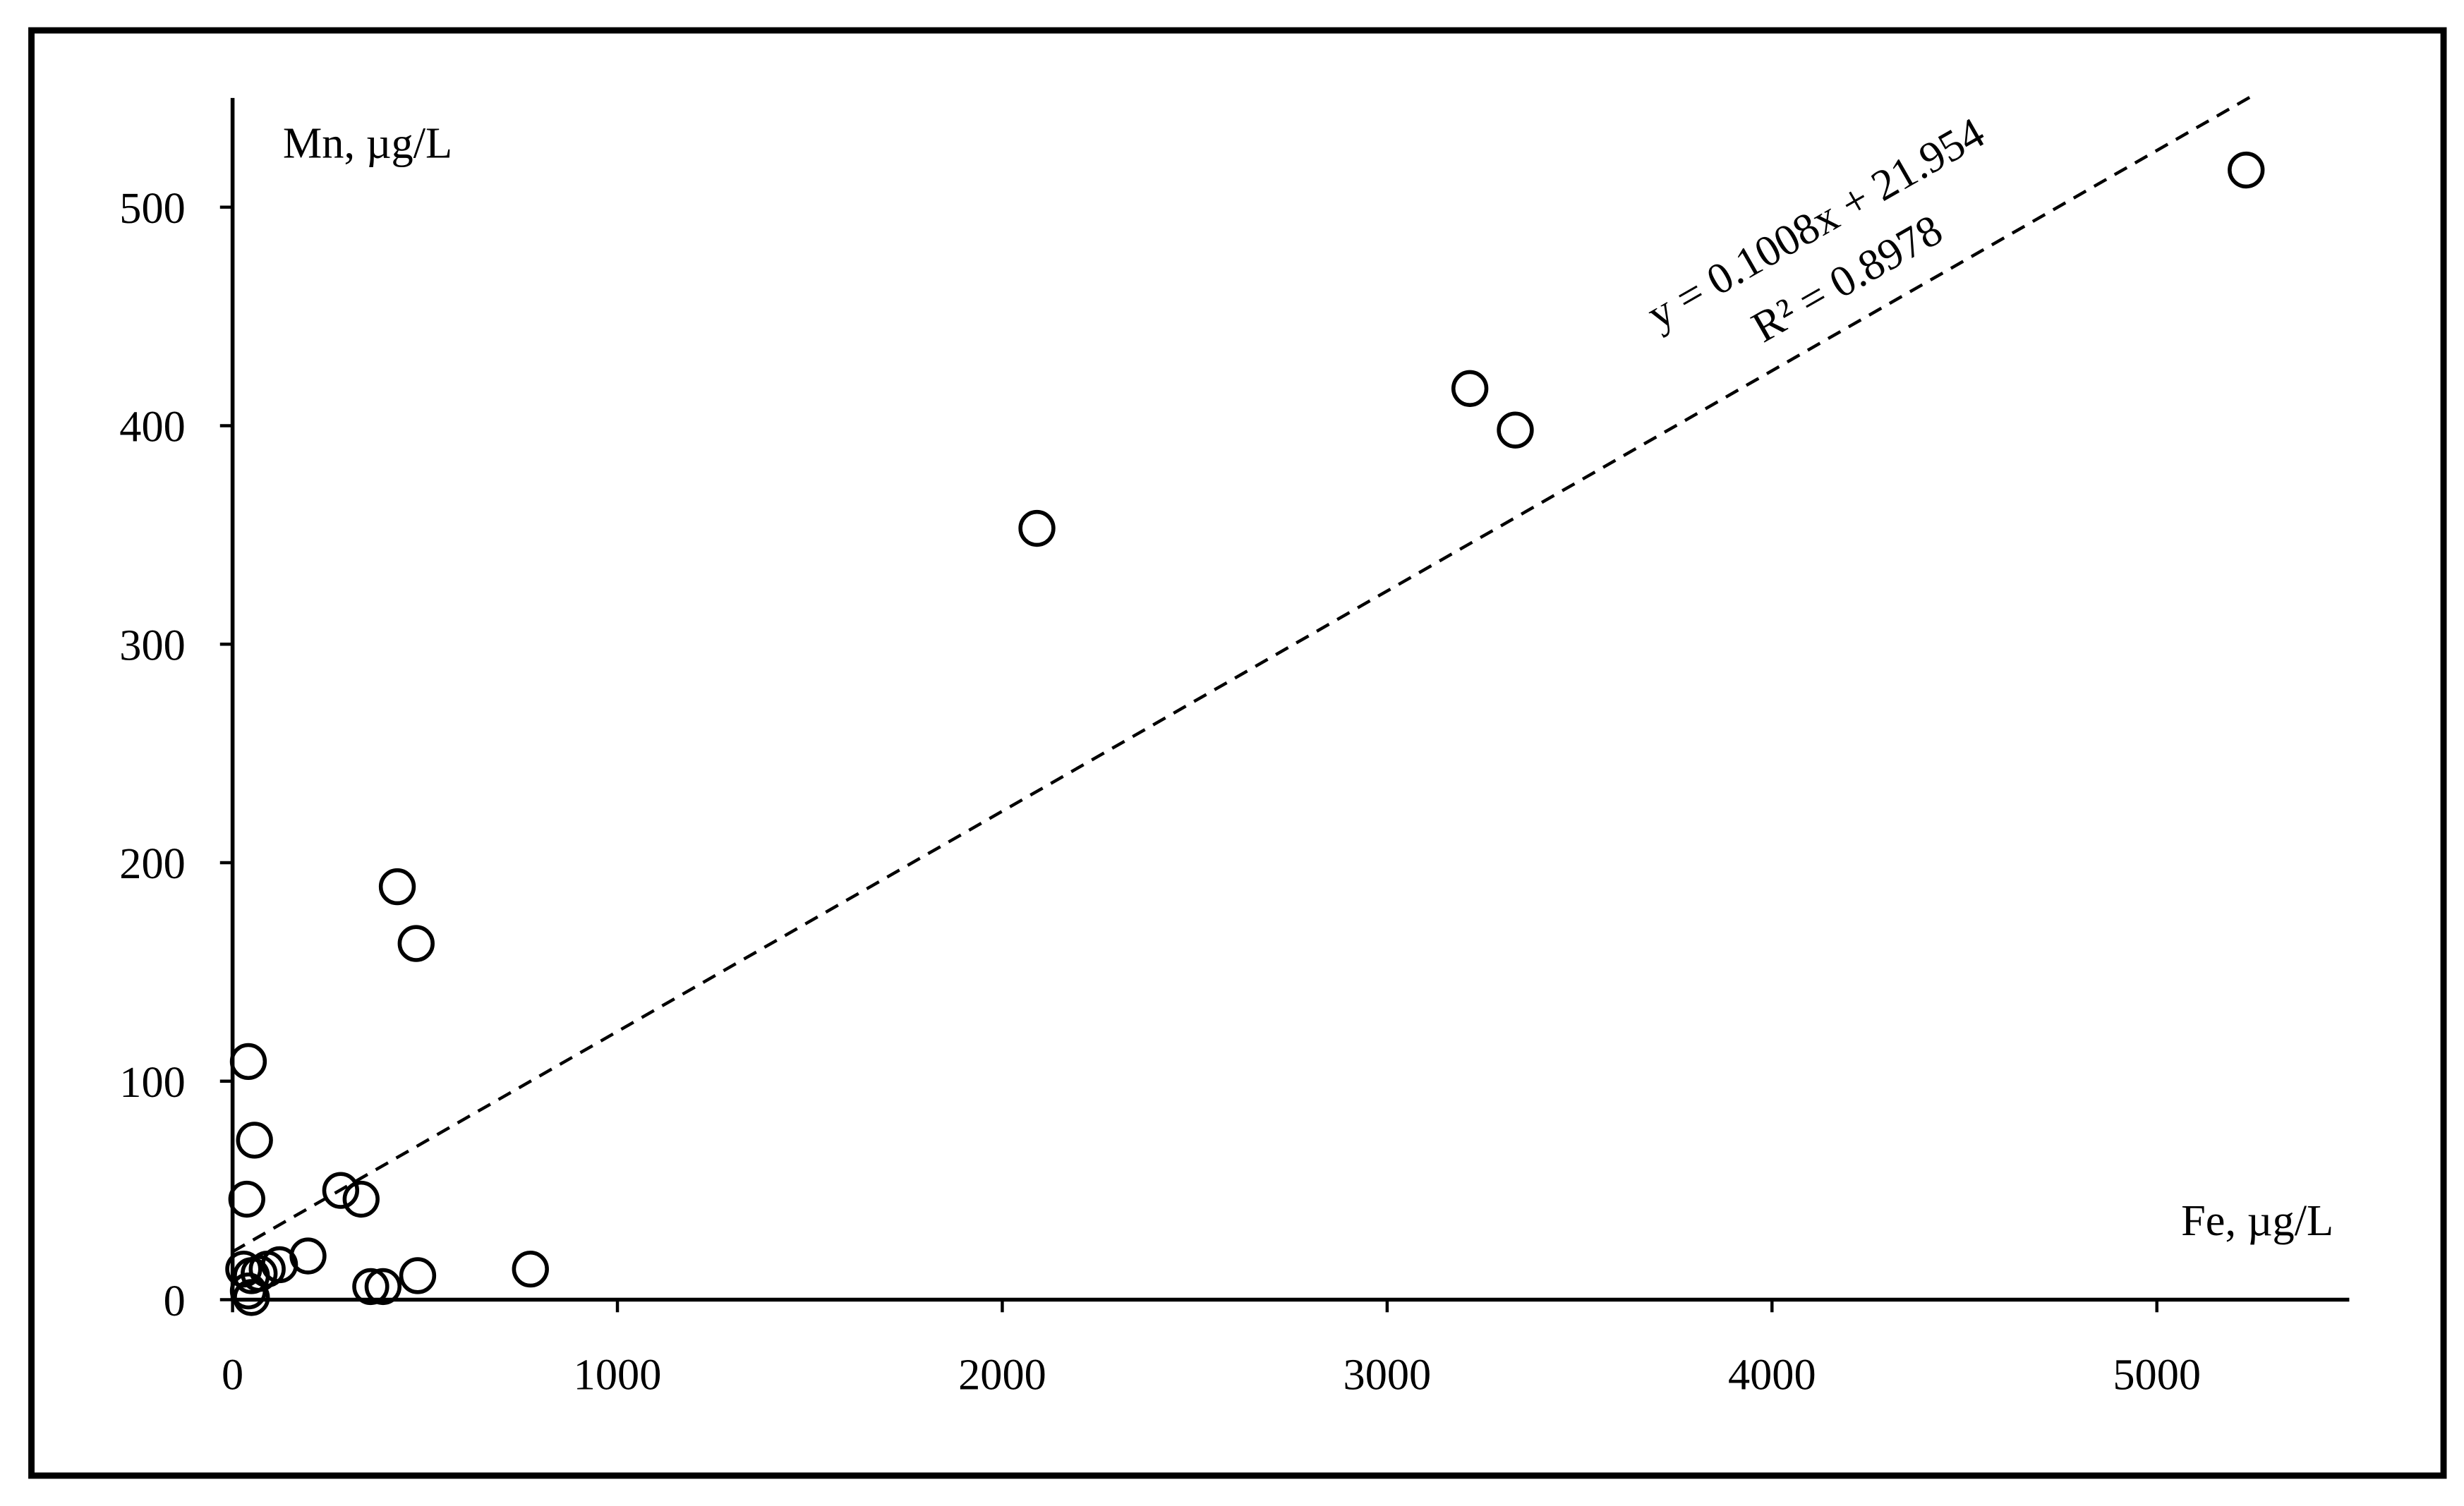  What do you see at coordinates (2157, 1374) in the screenshot?
I see `x-tick-label: 5000` at bounding box center [2157, 1374].